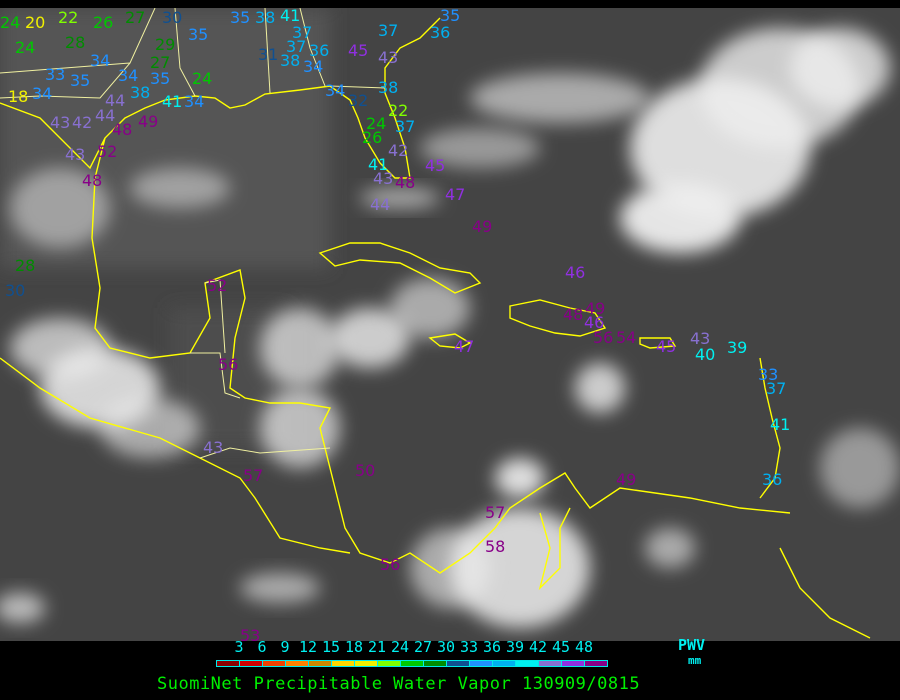  I want to click on legend-tick: 21, so click(377, 647).